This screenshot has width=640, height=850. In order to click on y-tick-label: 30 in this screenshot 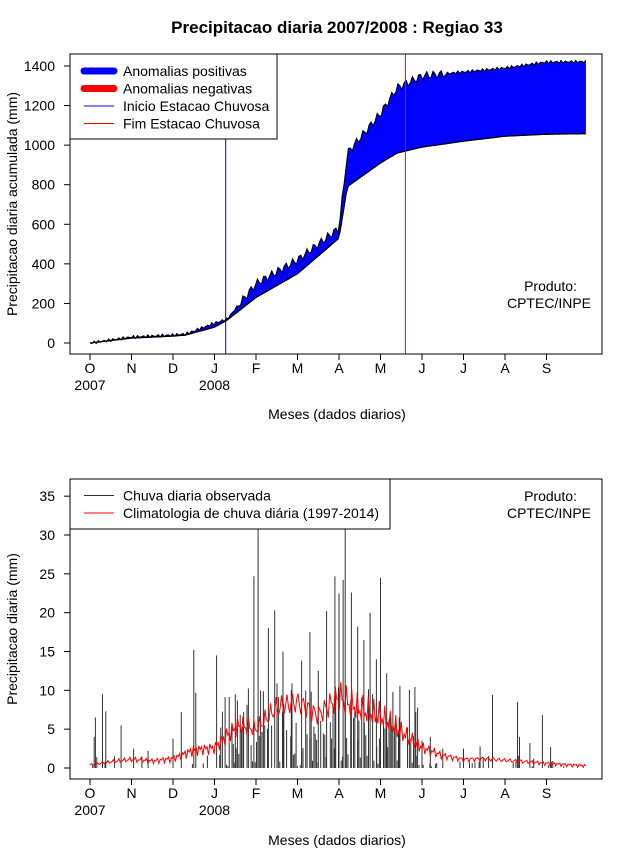, I will do `click(47, 535)`.